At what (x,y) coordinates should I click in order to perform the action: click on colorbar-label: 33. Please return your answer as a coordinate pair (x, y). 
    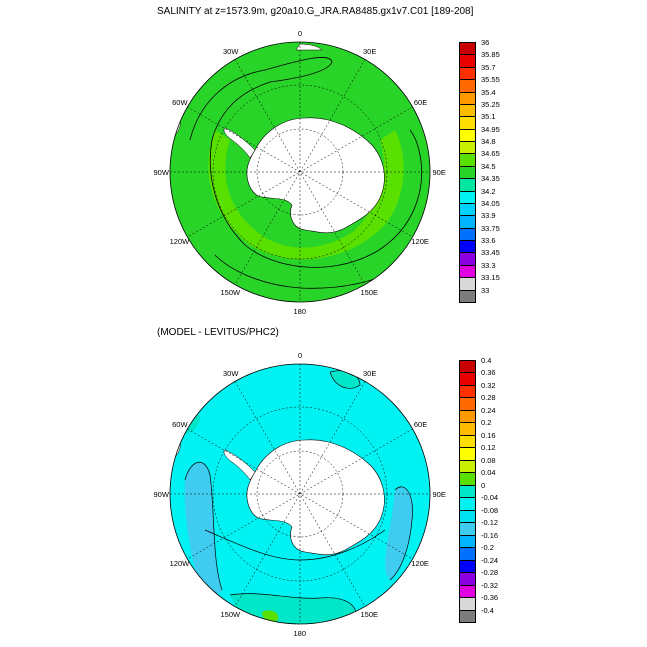
    Looking at the image, I should click on (485, 290).